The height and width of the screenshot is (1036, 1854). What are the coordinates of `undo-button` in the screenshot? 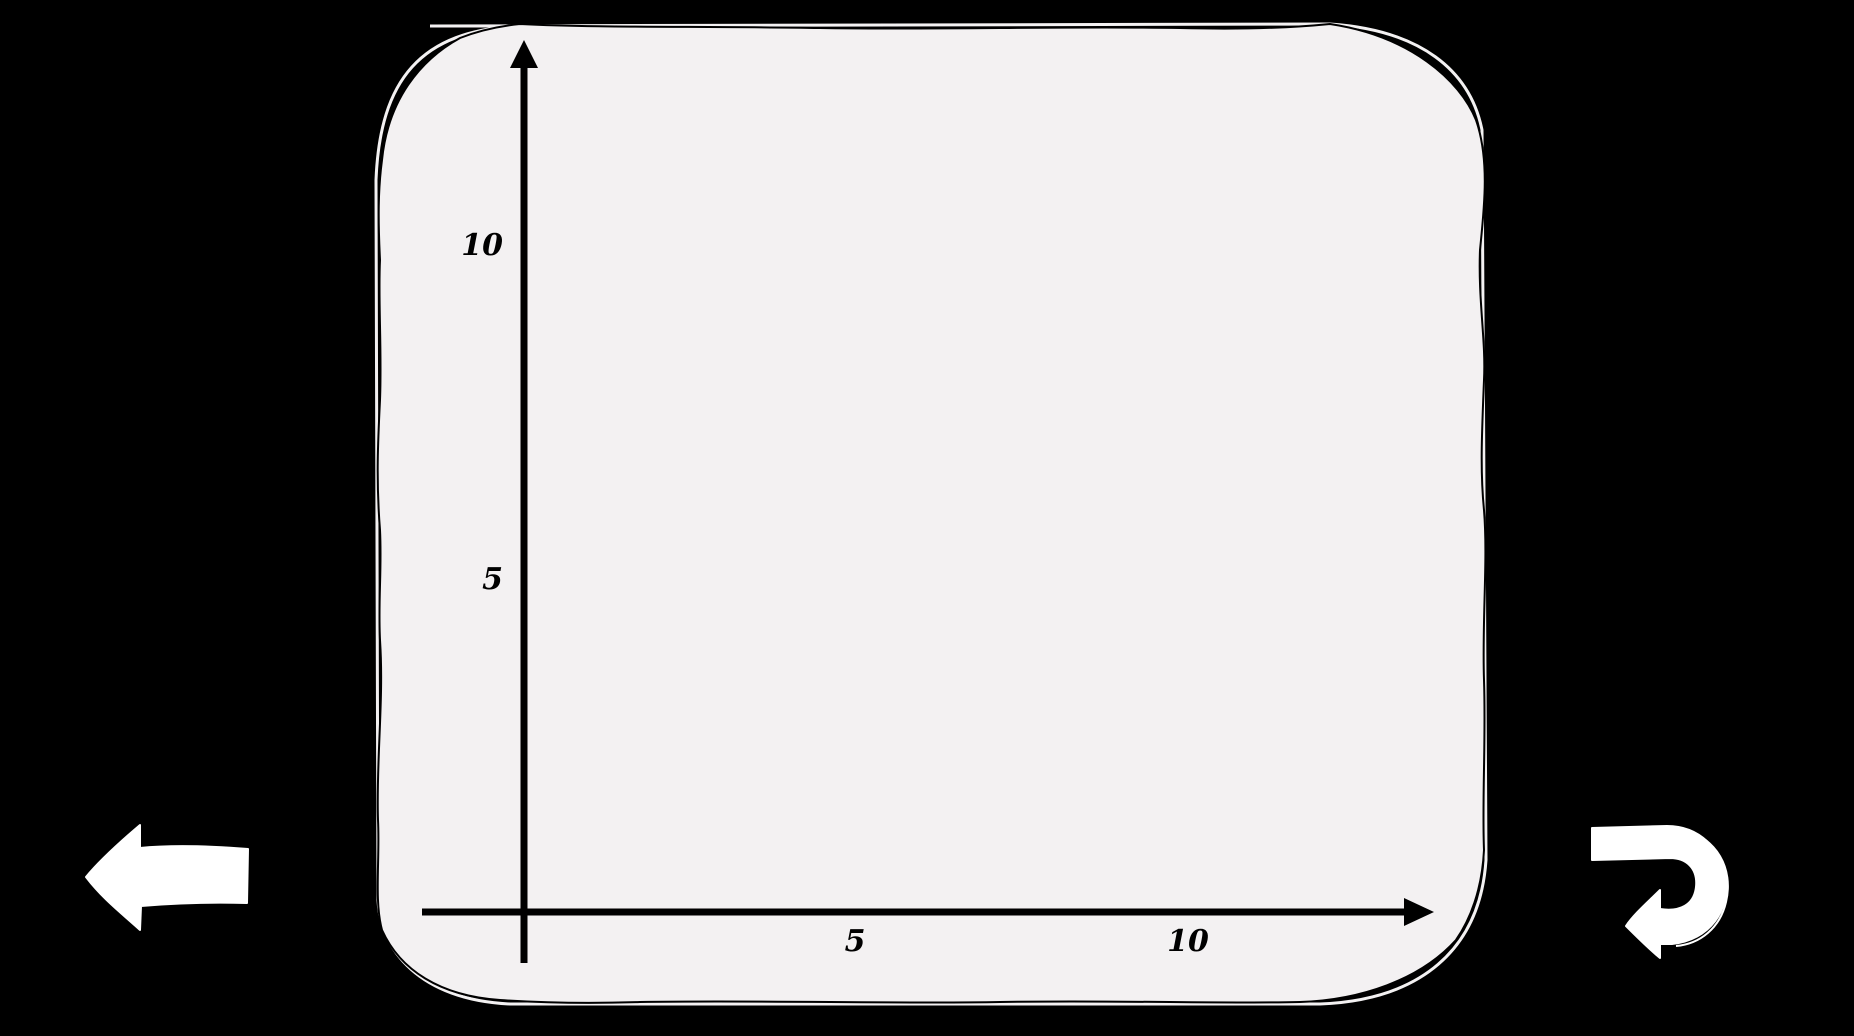 It's located at (1660, 892).